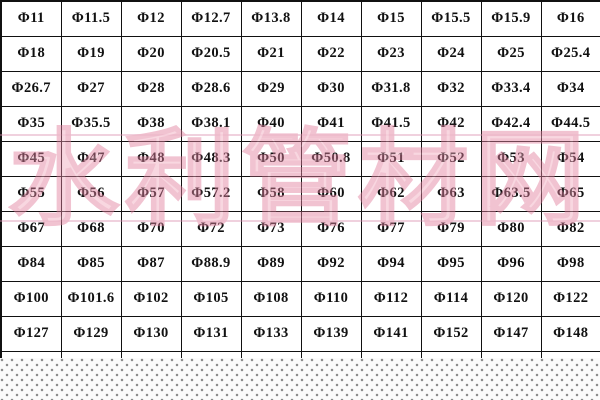 The image size is (600, 400). Describe the element at coordinates (91, 333) in the screenshot. I see `table-cell: Φ129` at that location.